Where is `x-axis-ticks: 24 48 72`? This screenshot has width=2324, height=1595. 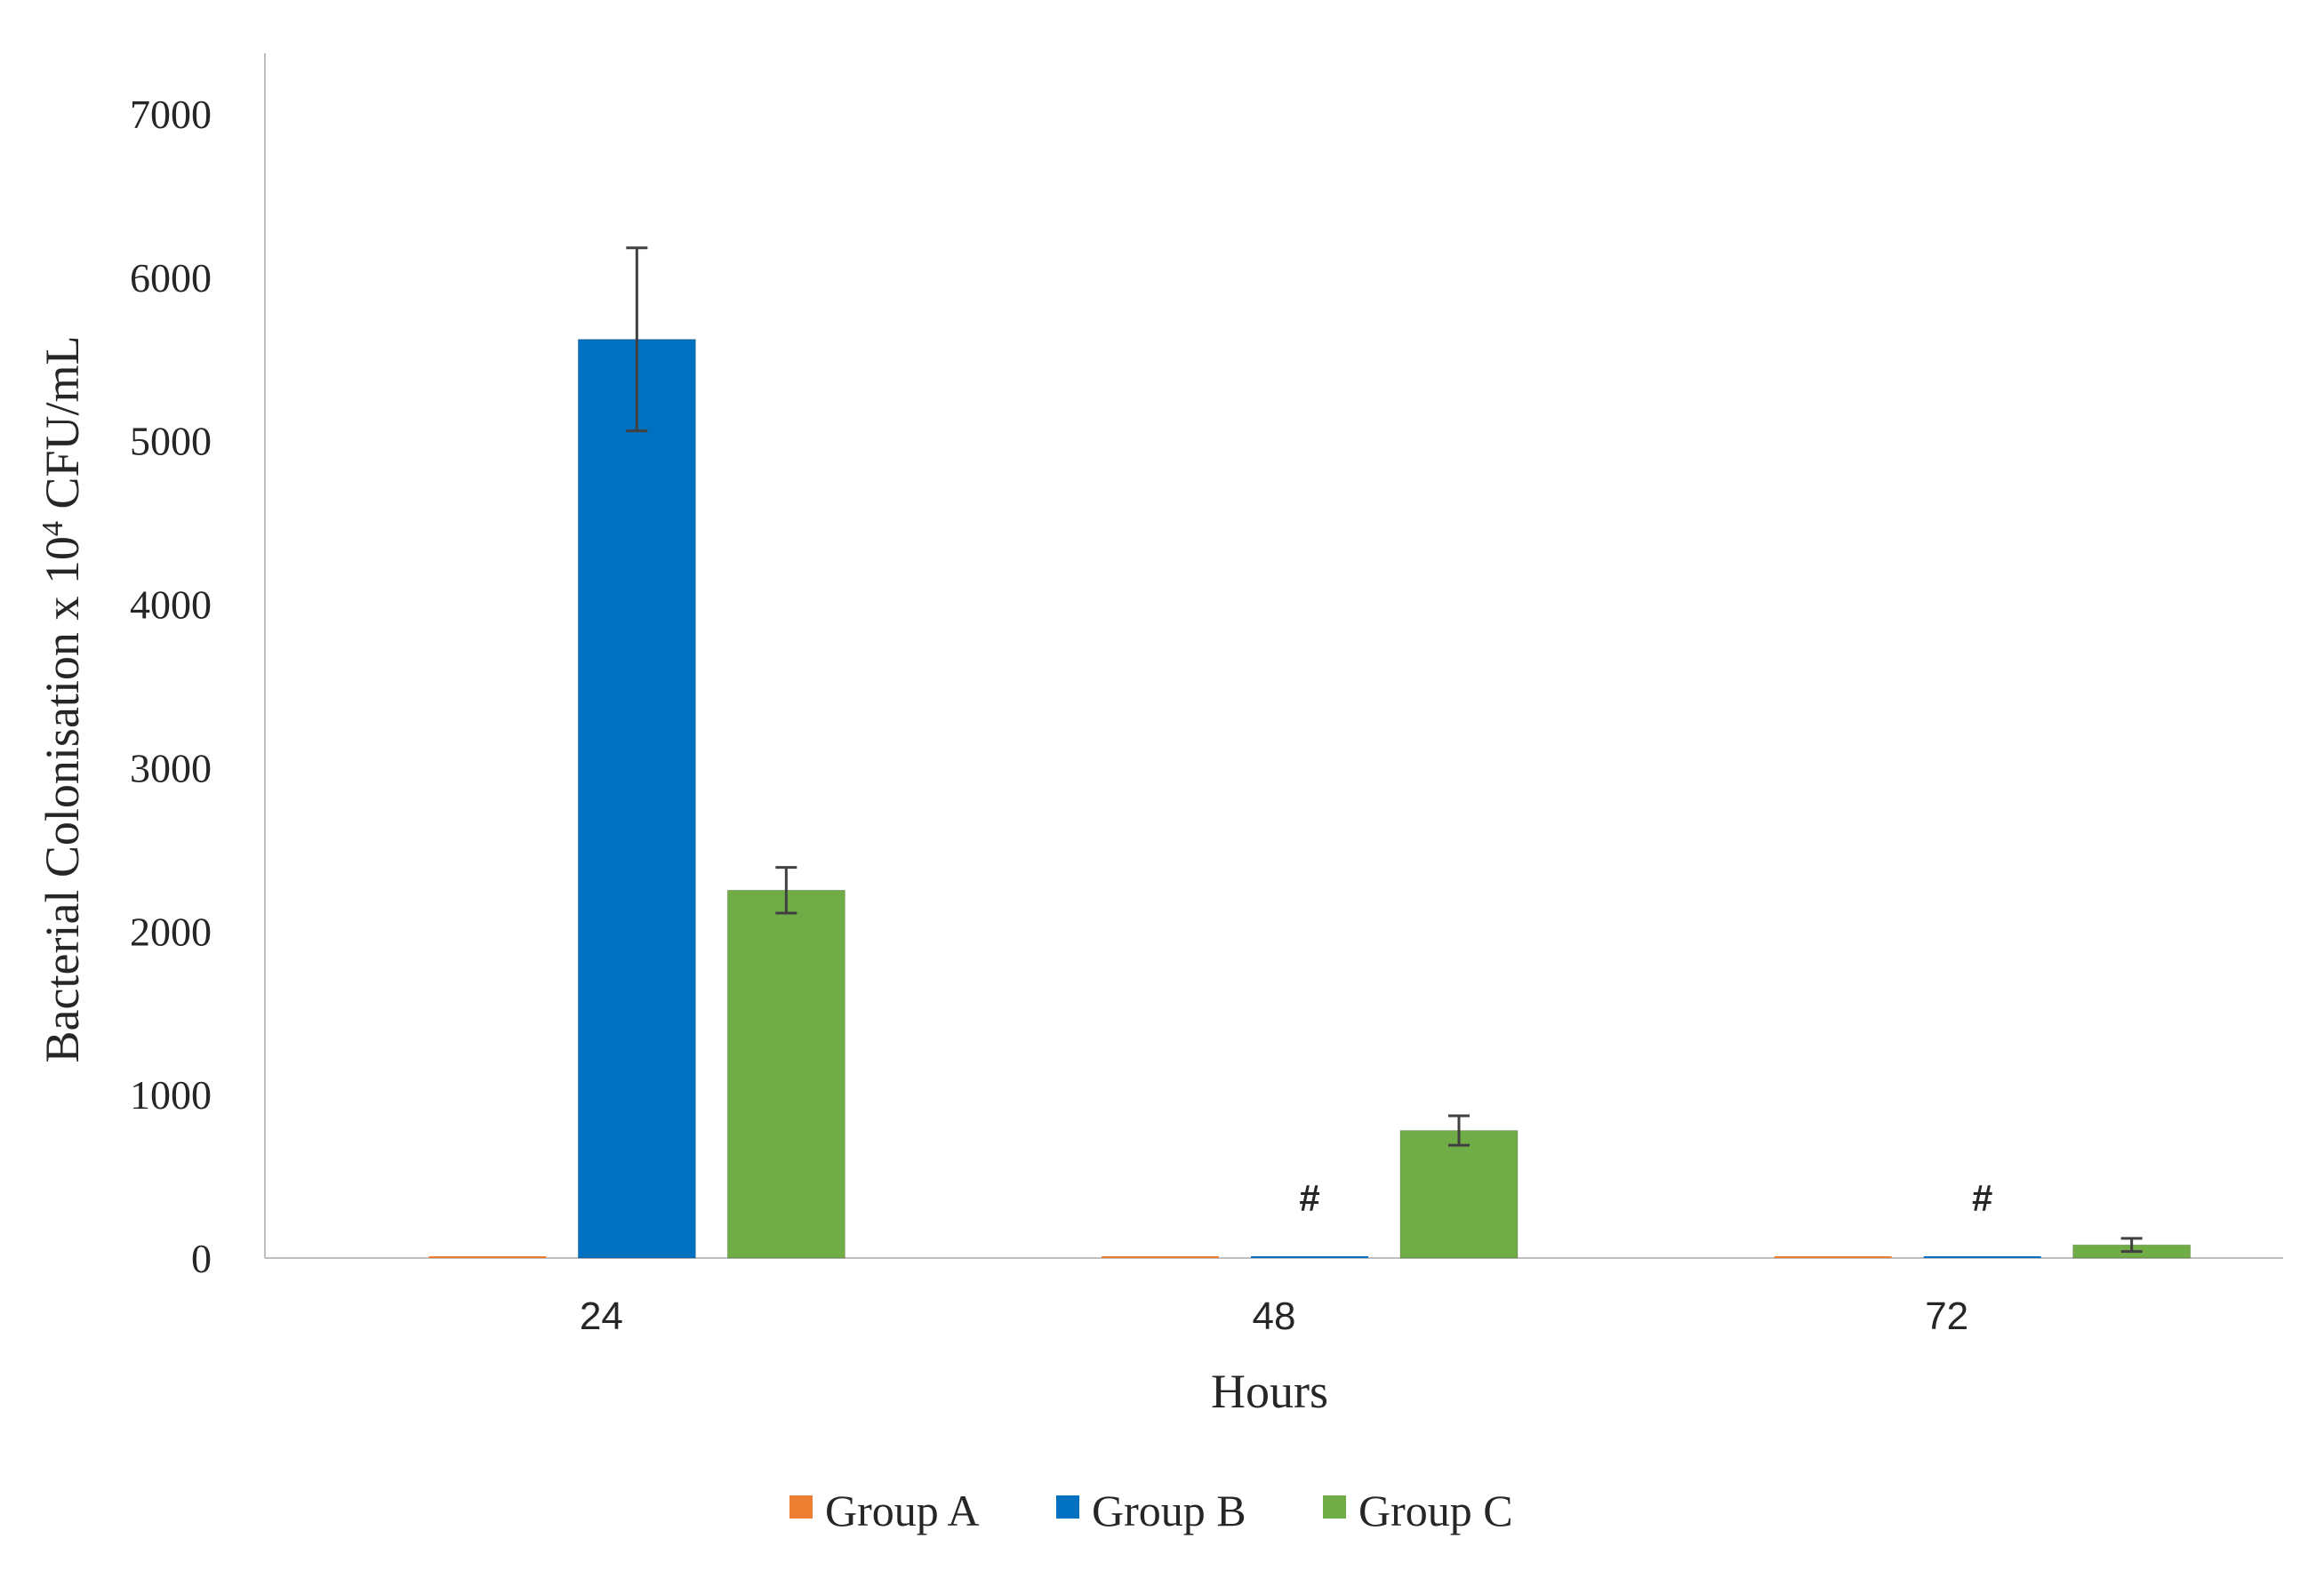
x-axis-ticks: 24 48 72 is located at coordinates (1274, 1316).